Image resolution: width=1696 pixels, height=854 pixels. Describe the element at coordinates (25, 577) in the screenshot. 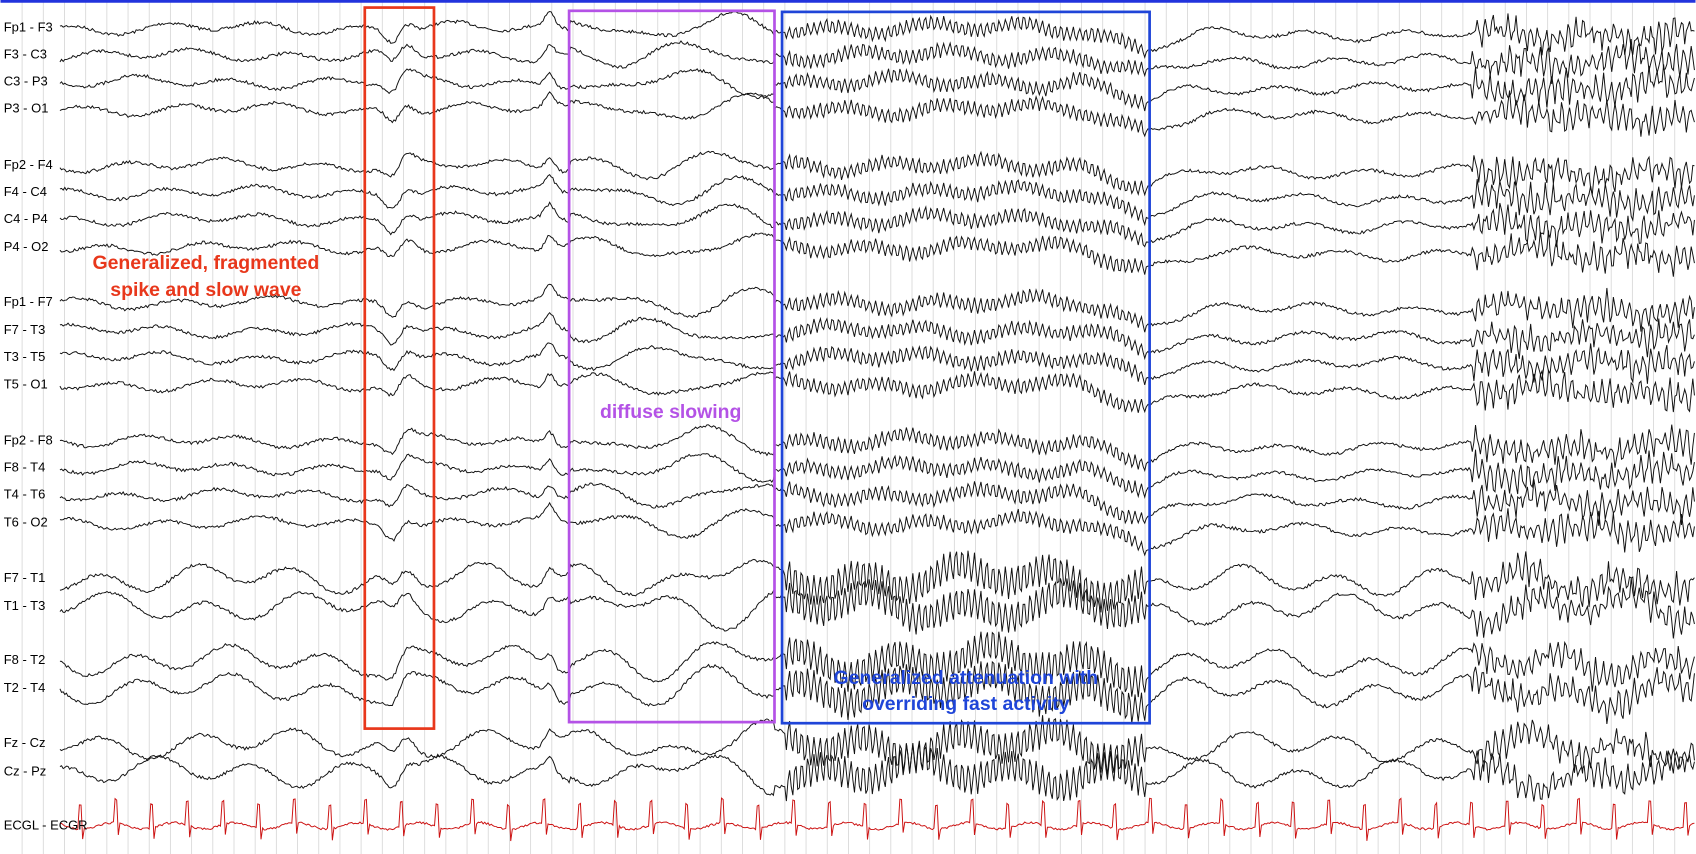

I see `channel-label: F7 - T1` at that location.